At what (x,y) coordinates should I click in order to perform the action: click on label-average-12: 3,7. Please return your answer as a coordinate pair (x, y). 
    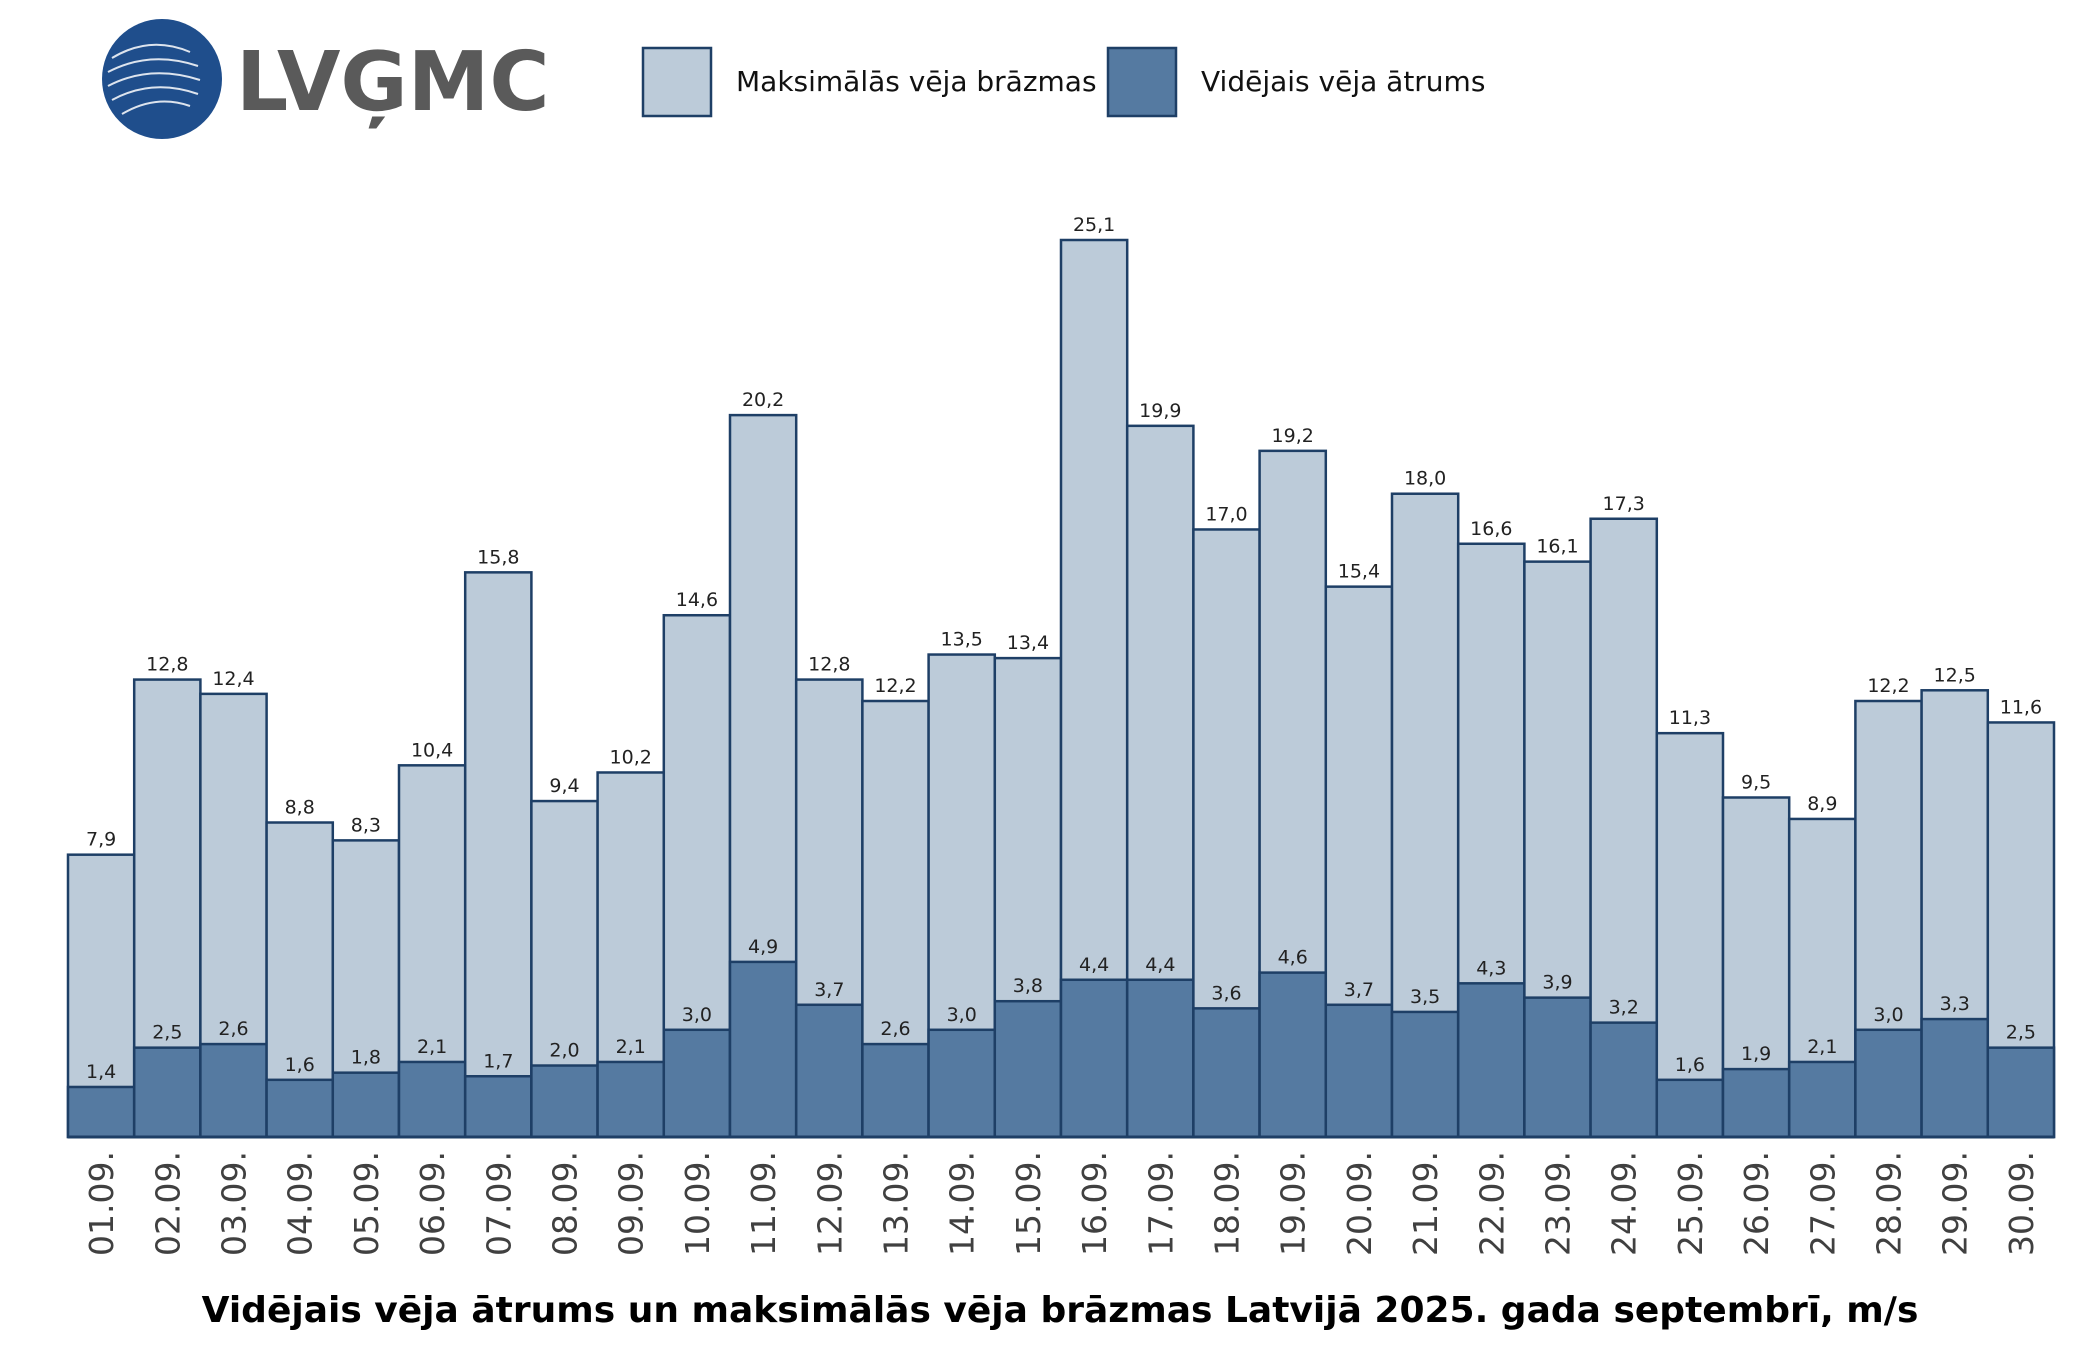
    Looking at the image, I should click on (829, 990).